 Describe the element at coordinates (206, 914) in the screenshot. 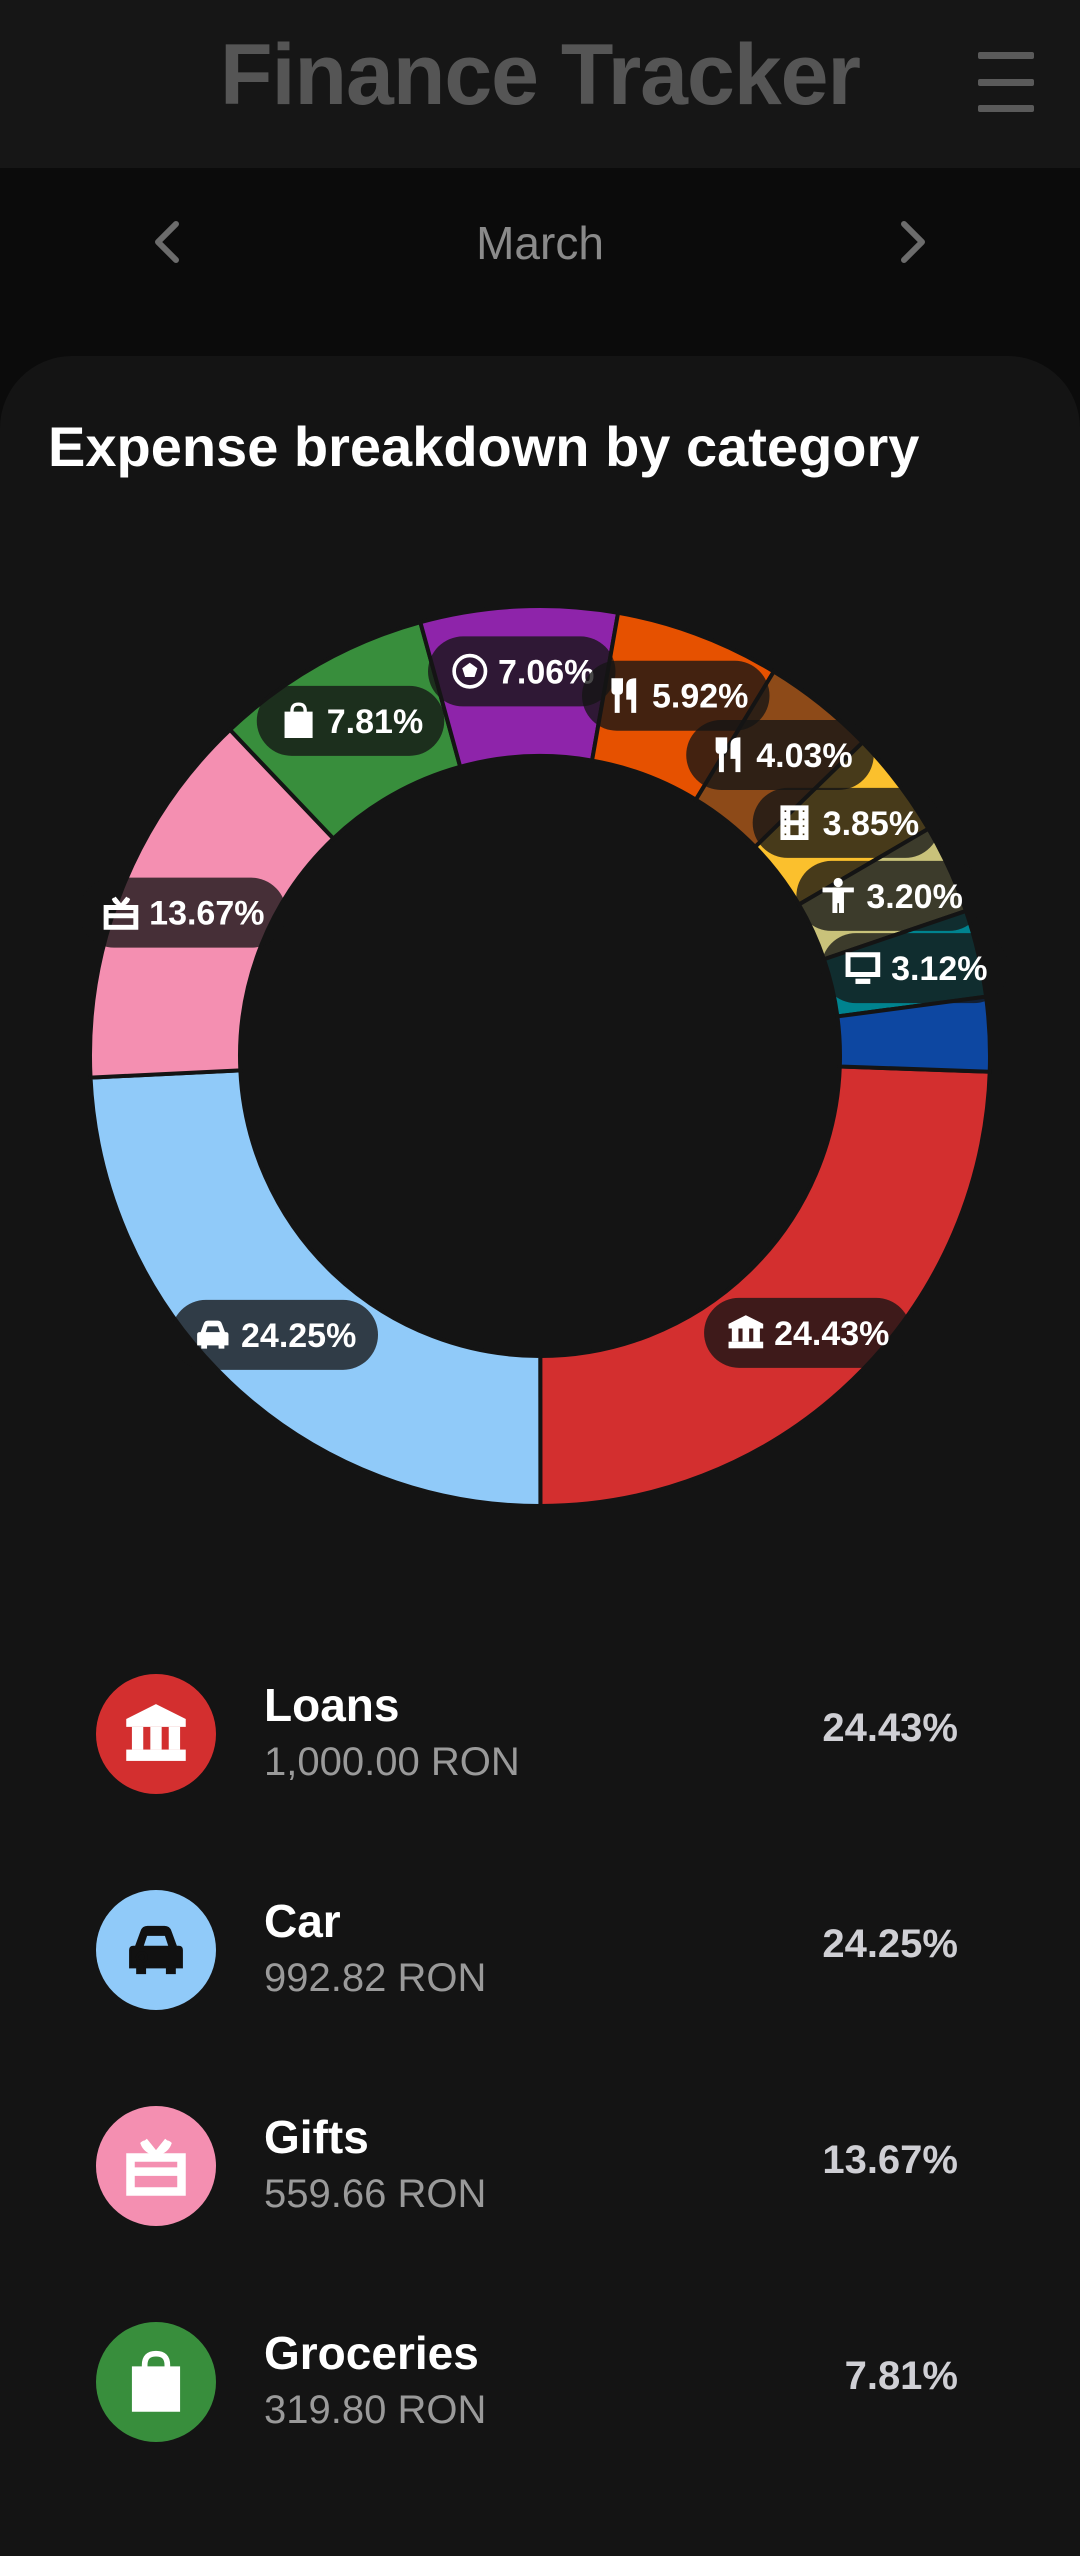

I see `slice-label-text: 13.67%` at that location.